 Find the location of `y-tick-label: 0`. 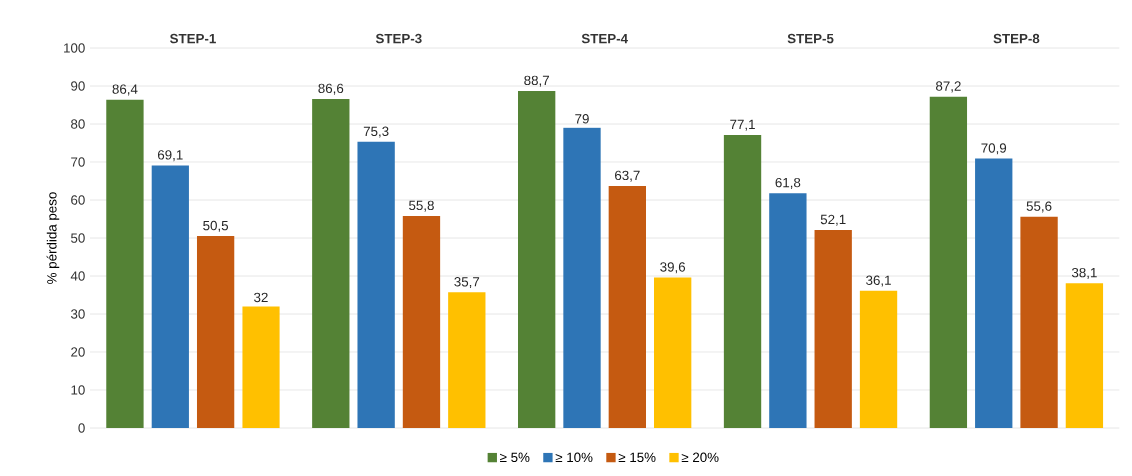

y-tick-label: 0 is located at coordinates (81, 428).